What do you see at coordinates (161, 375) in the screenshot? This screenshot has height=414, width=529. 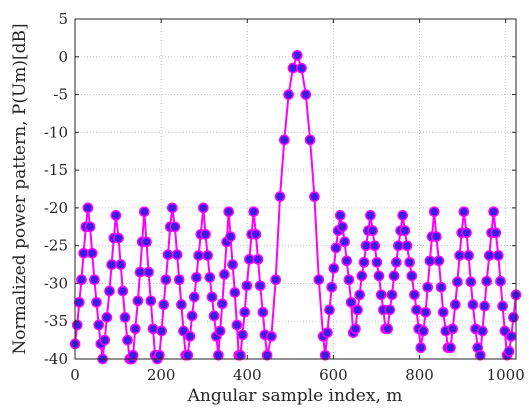 I see `x-tick-label: 200` at bounding box center [161, 375].